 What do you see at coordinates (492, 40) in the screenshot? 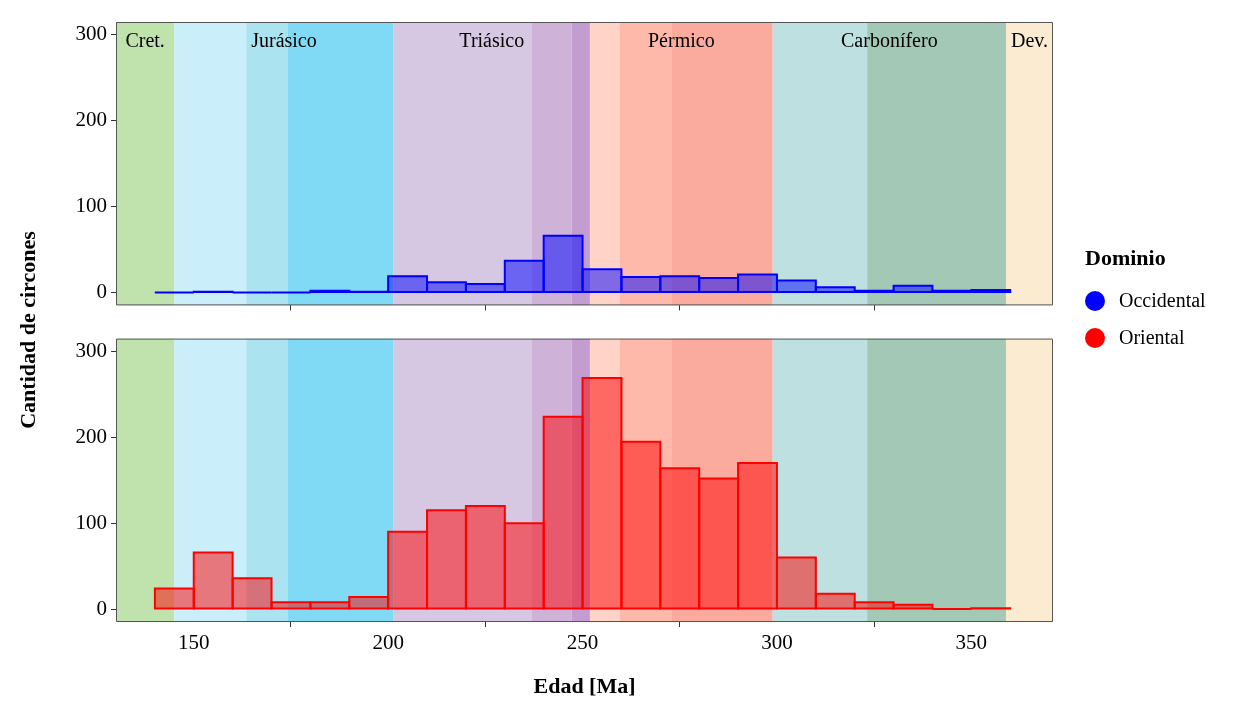
I see `band-label: Triásico` at bounding box center [492, 40].